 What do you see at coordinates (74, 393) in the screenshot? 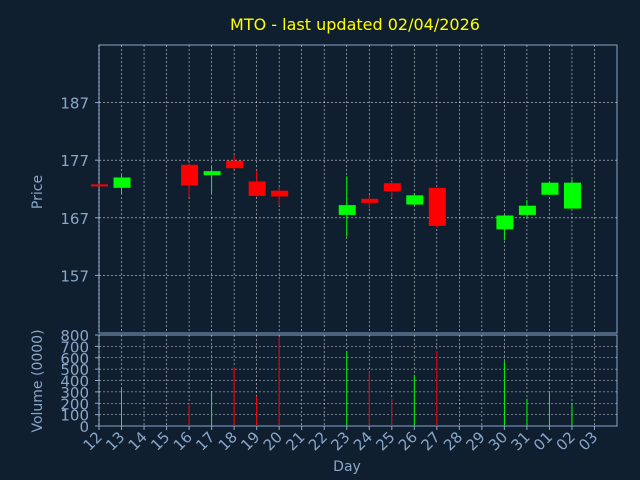
I see `volume-tick-label: 300` at bounding box center [74, 393].